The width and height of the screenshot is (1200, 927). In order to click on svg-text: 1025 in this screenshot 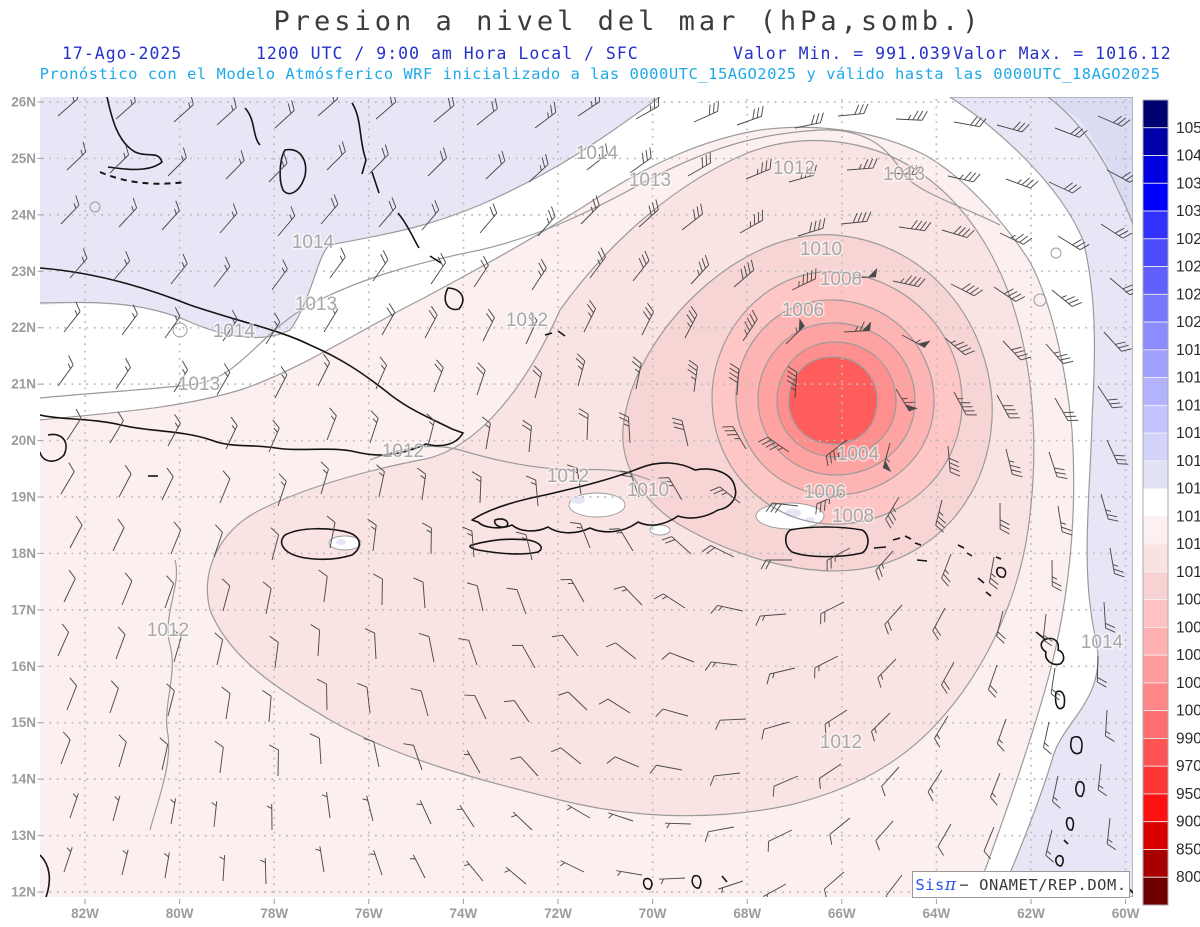, I will do `click(1188, 267)`.